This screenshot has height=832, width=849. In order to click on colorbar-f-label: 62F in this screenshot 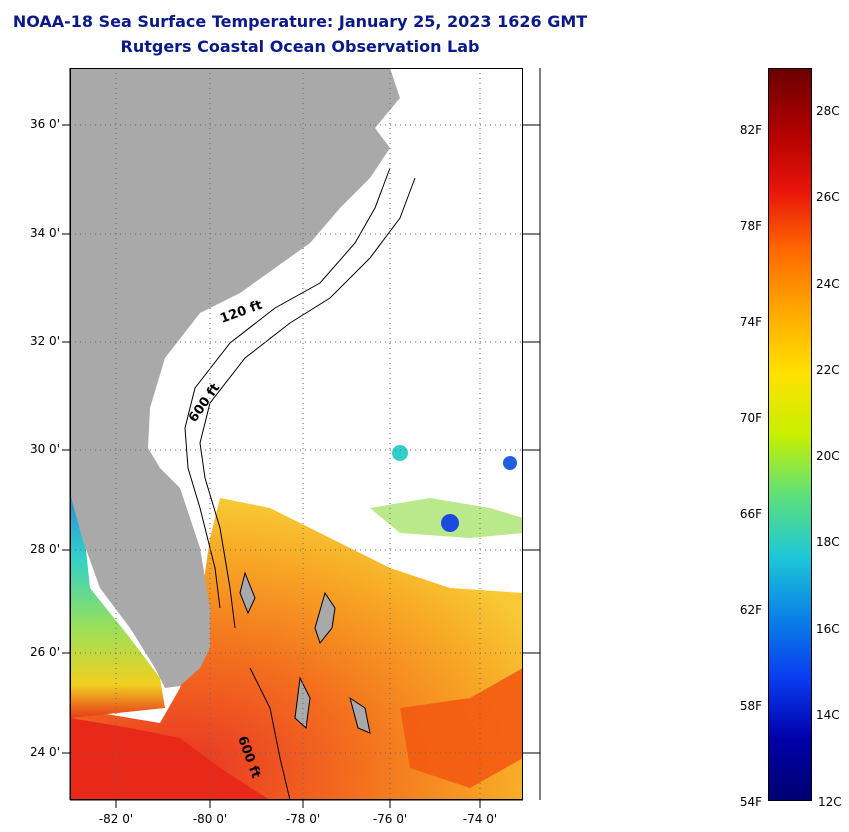, I will do `click(750, 610)`.